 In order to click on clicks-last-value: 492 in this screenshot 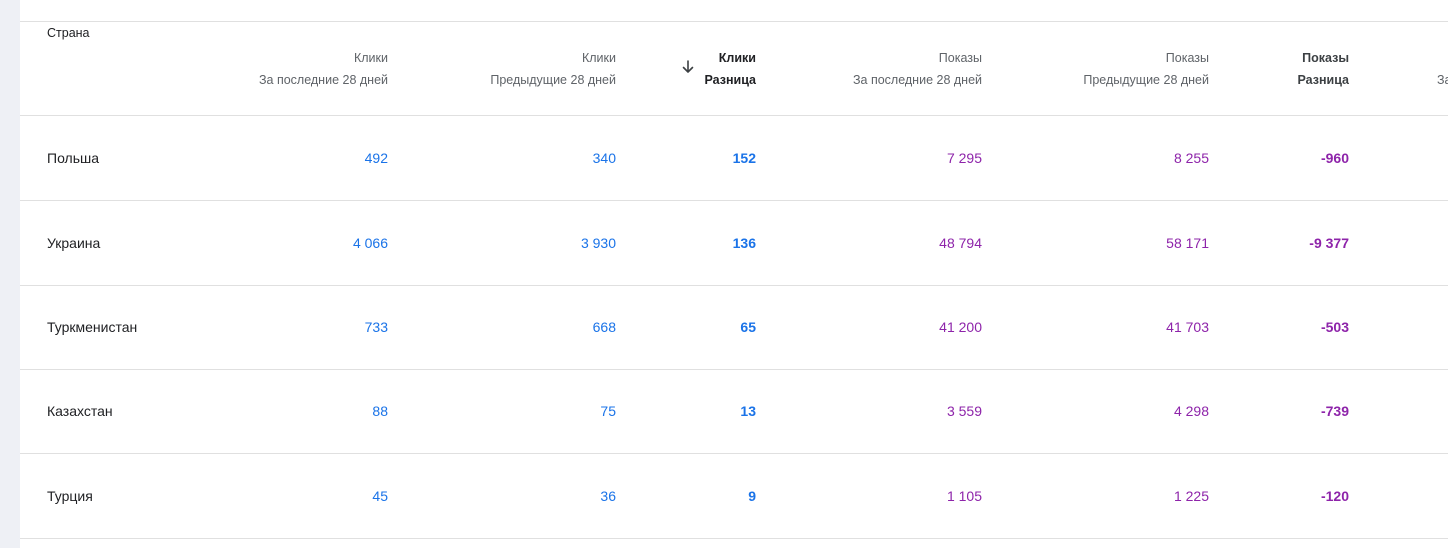, I will do `click(376, 158)`.